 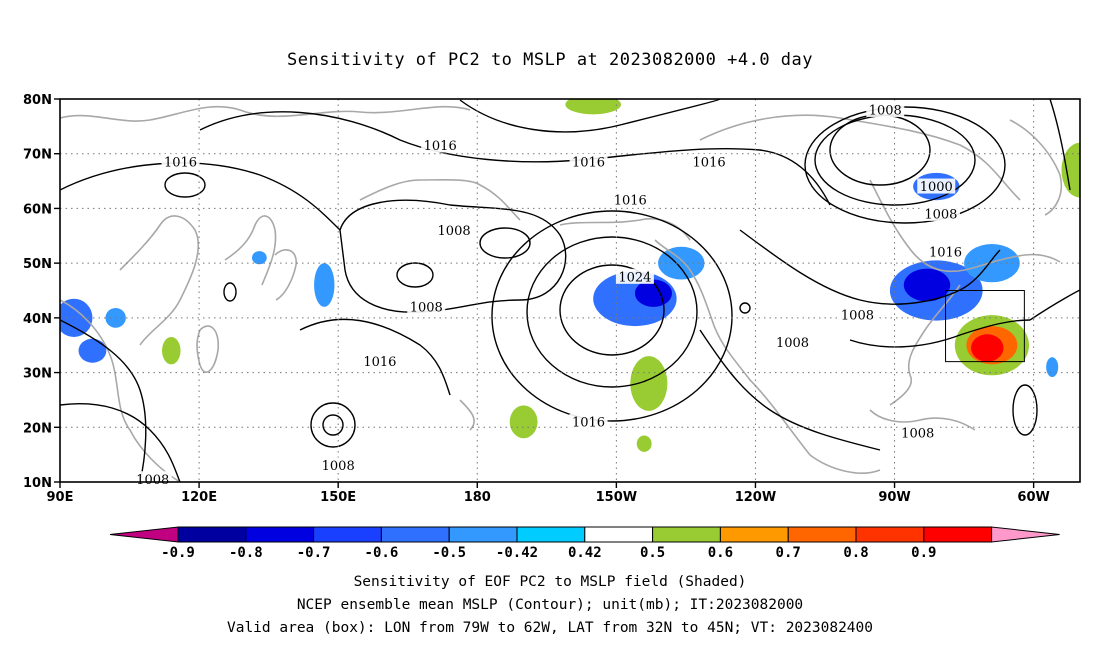 I want to click on lon-tick-label: 150W, so click(x=616, y=497).